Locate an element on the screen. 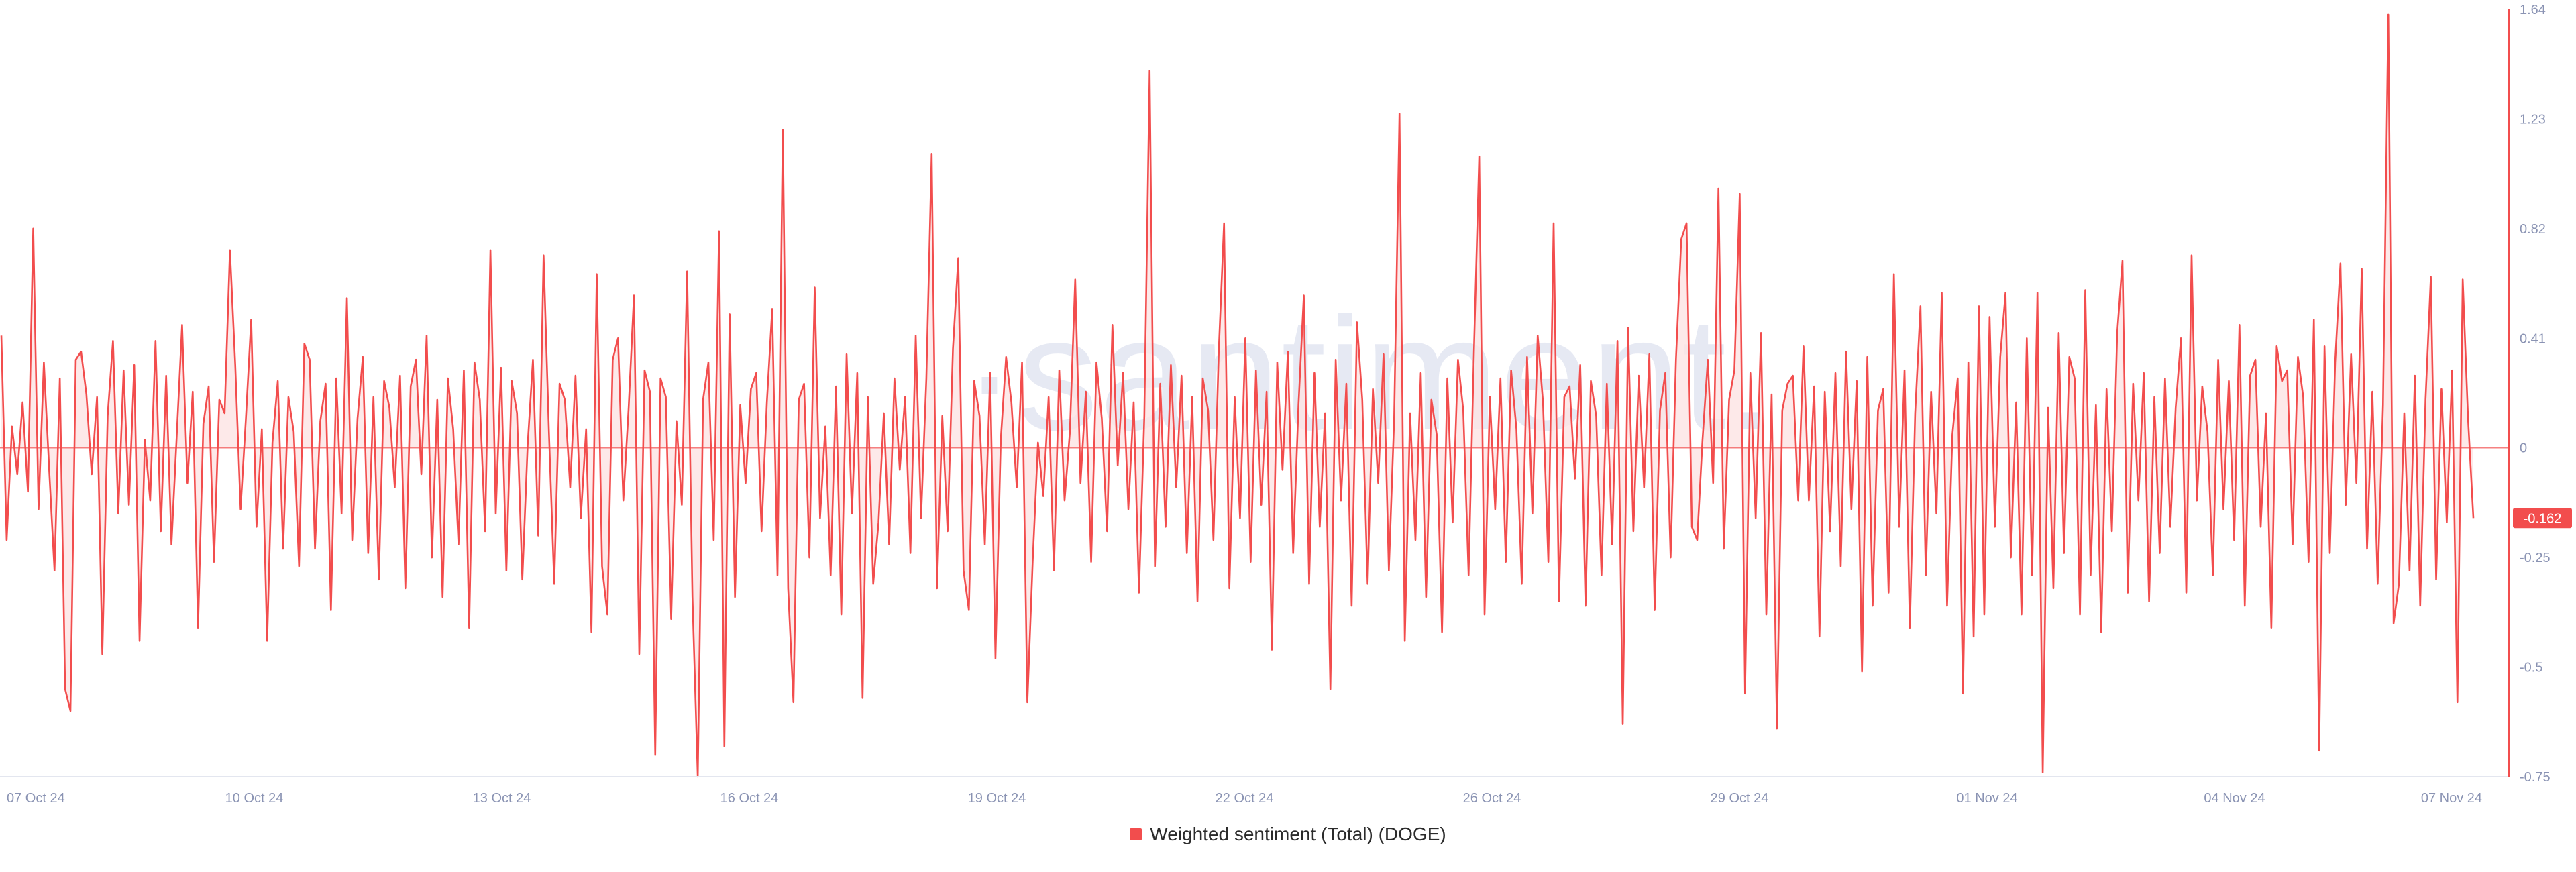 The height and width of the screenshot is (872, 2576). x-tick-label: 01 Nov 24 is located at coordinates (1986, 798).